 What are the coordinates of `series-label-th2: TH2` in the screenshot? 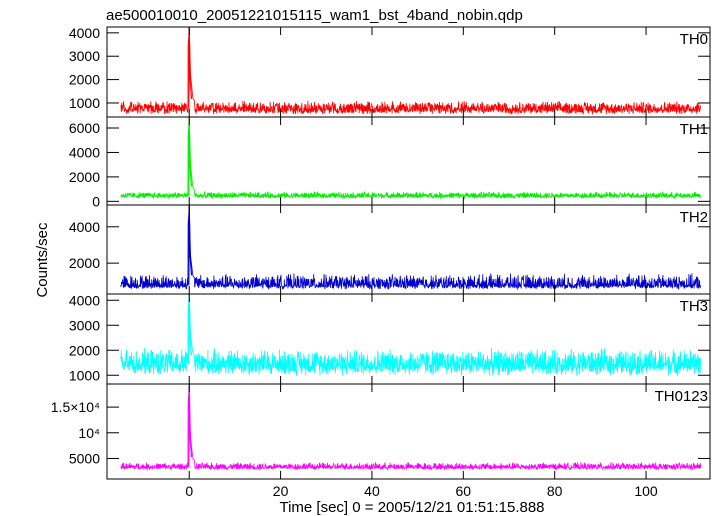 It's located at (694, 217).